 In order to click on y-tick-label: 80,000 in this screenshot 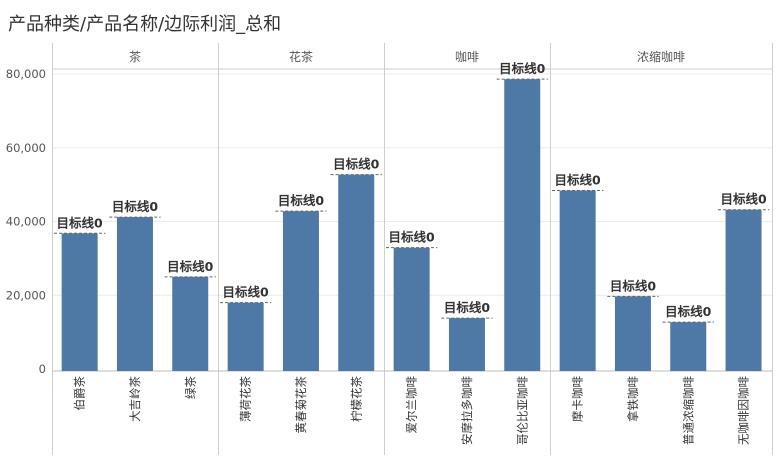, I will do `click(26, 74)`.